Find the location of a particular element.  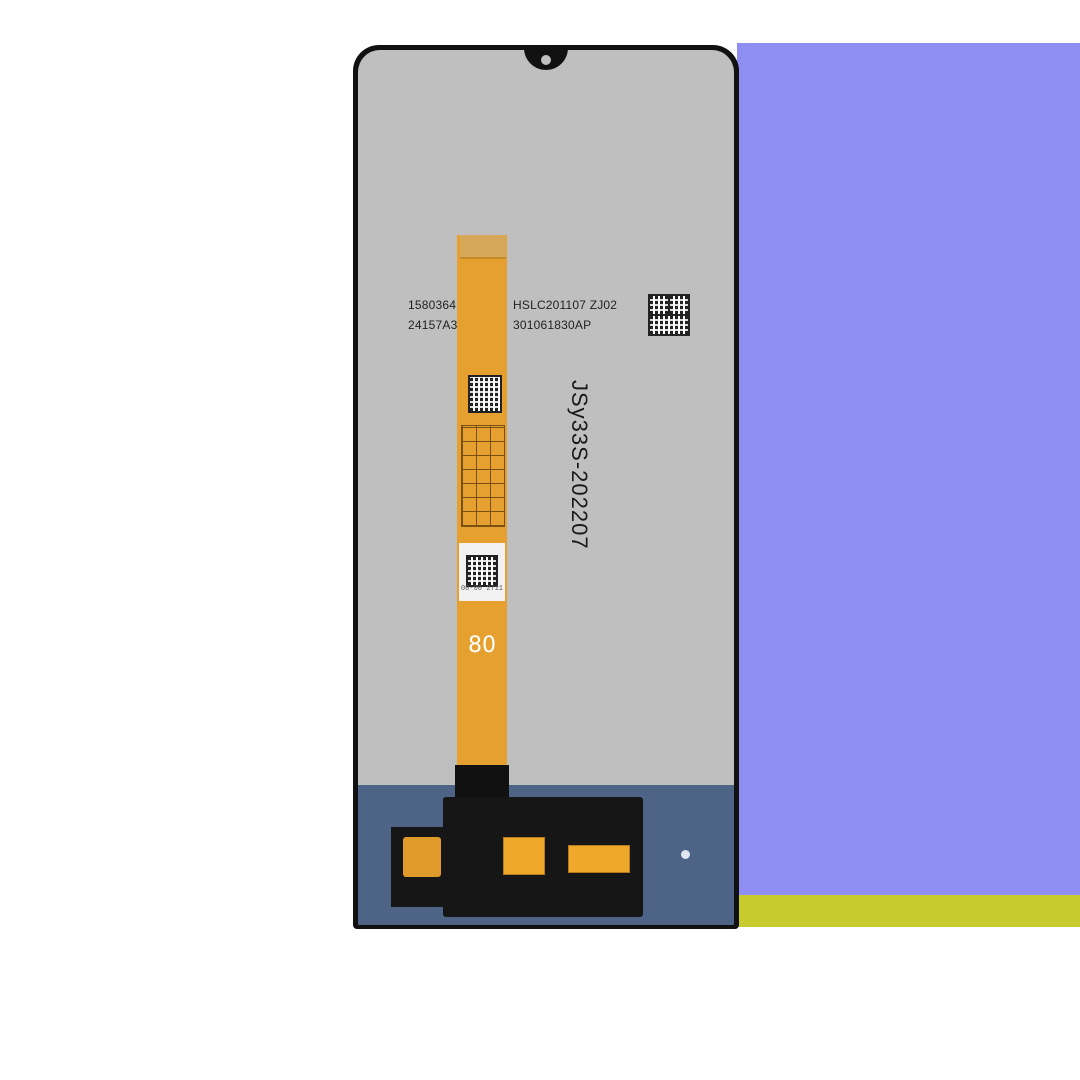

flex-connector-top is located at coordinates (483, 247).